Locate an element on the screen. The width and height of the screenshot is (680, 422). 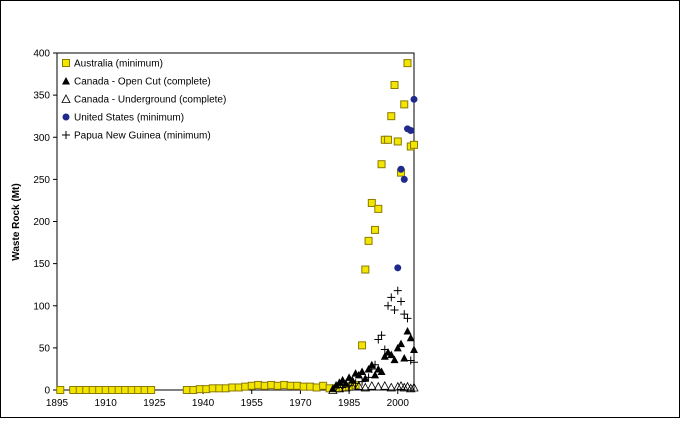
legend-label: United States (minimum) is located at coordinates (129, 118).